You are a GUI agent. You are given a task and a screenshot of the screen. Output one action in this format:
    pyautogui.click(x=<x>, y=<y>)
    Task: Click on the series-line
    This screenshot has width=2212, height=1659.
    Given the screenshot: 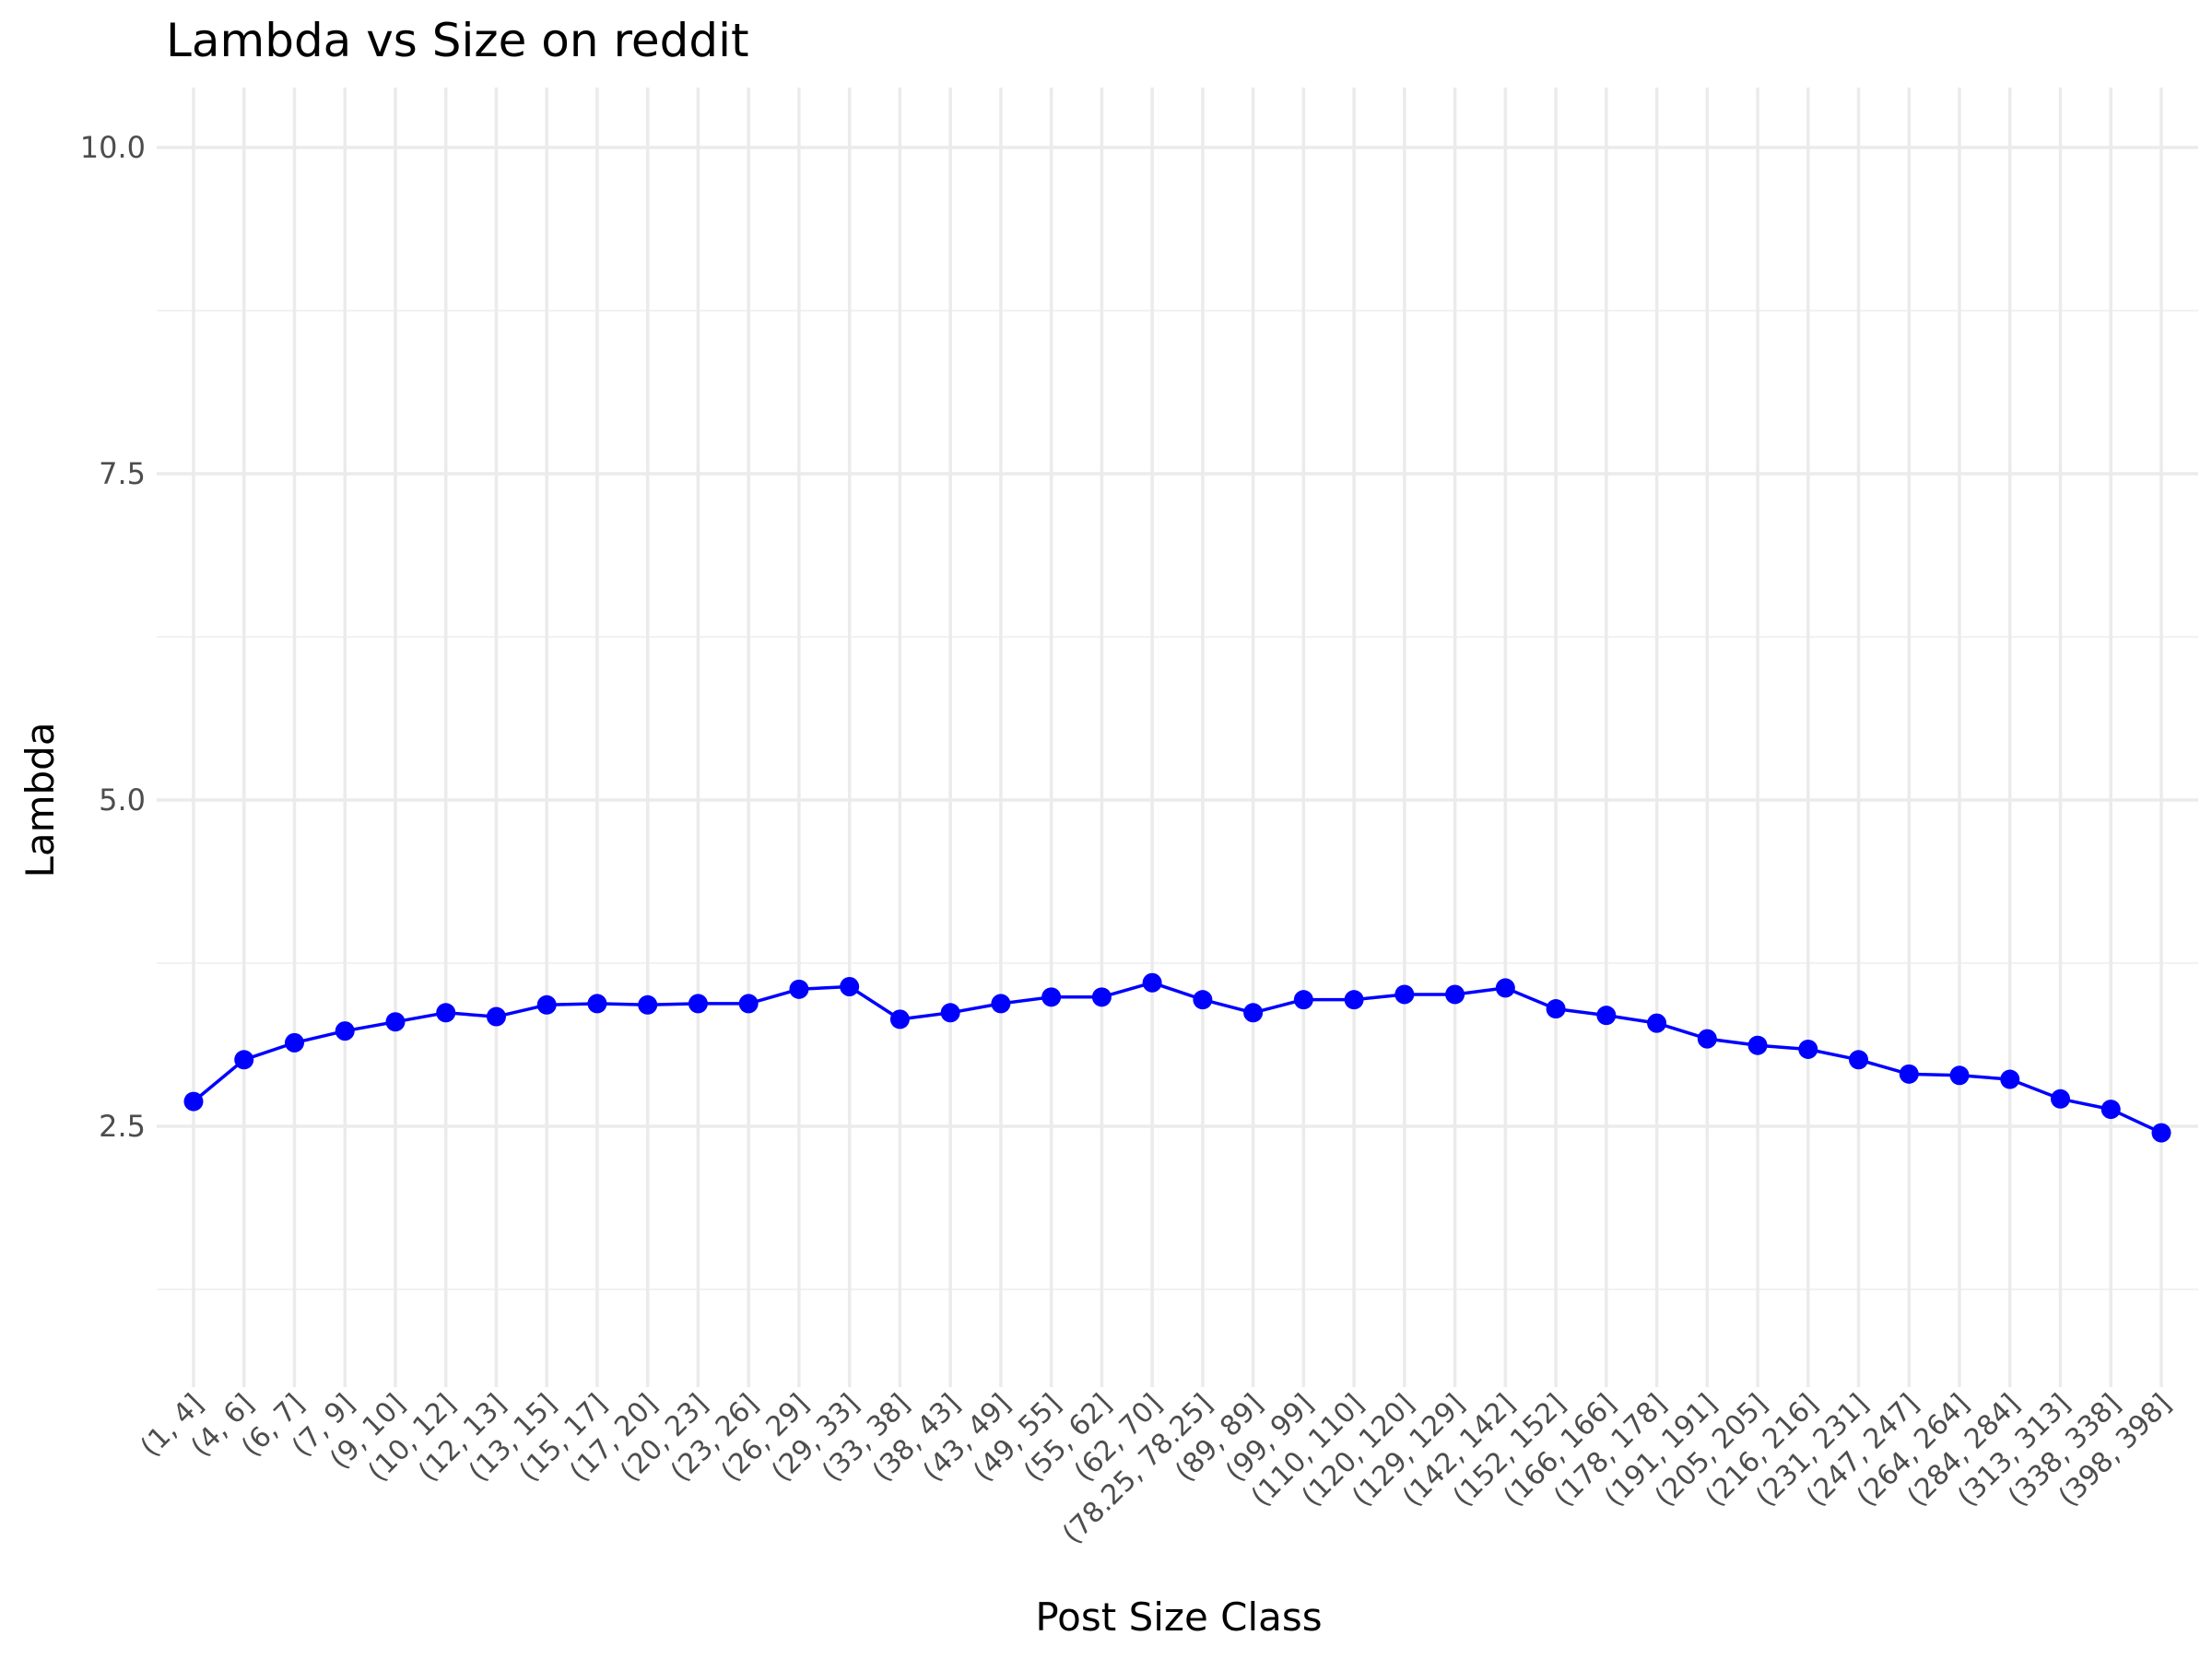 What is the action you would take?
    pyautogui.click(x=1177, y=1058)
    